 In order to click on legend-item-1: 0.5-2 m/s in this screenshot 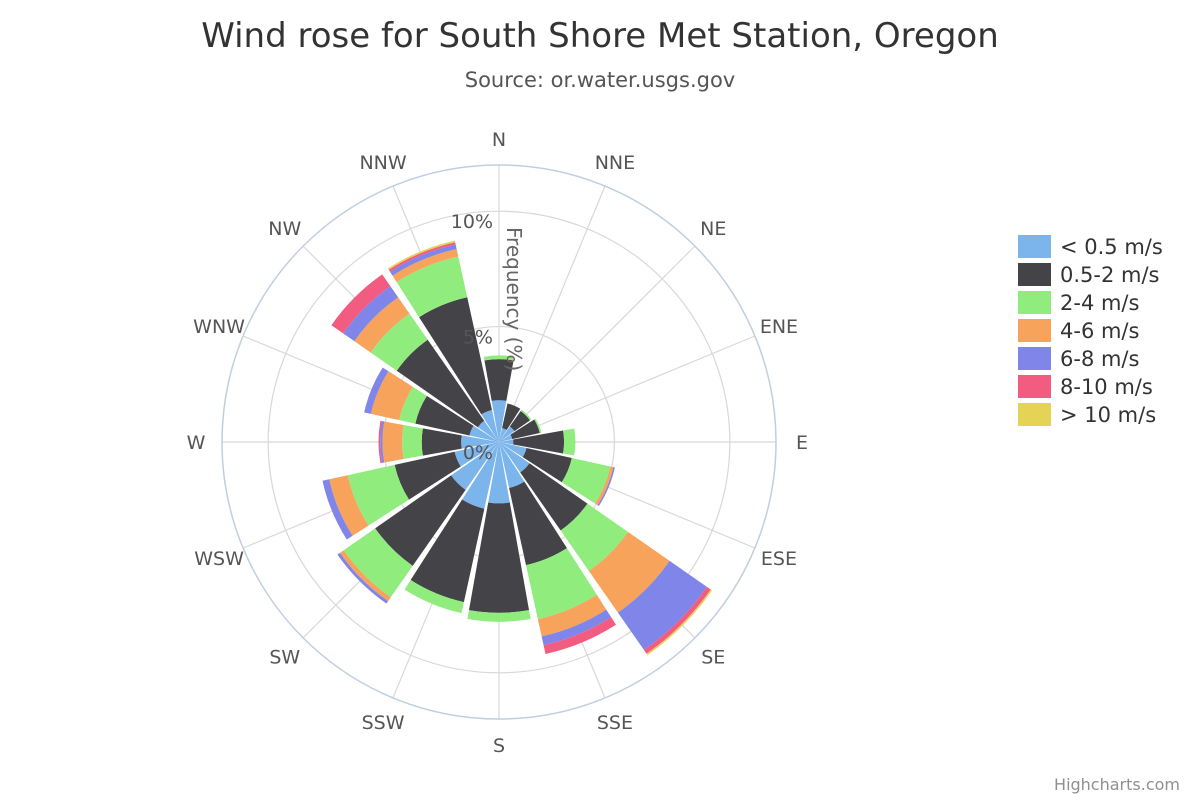, I will do `click(1109, 275)`.